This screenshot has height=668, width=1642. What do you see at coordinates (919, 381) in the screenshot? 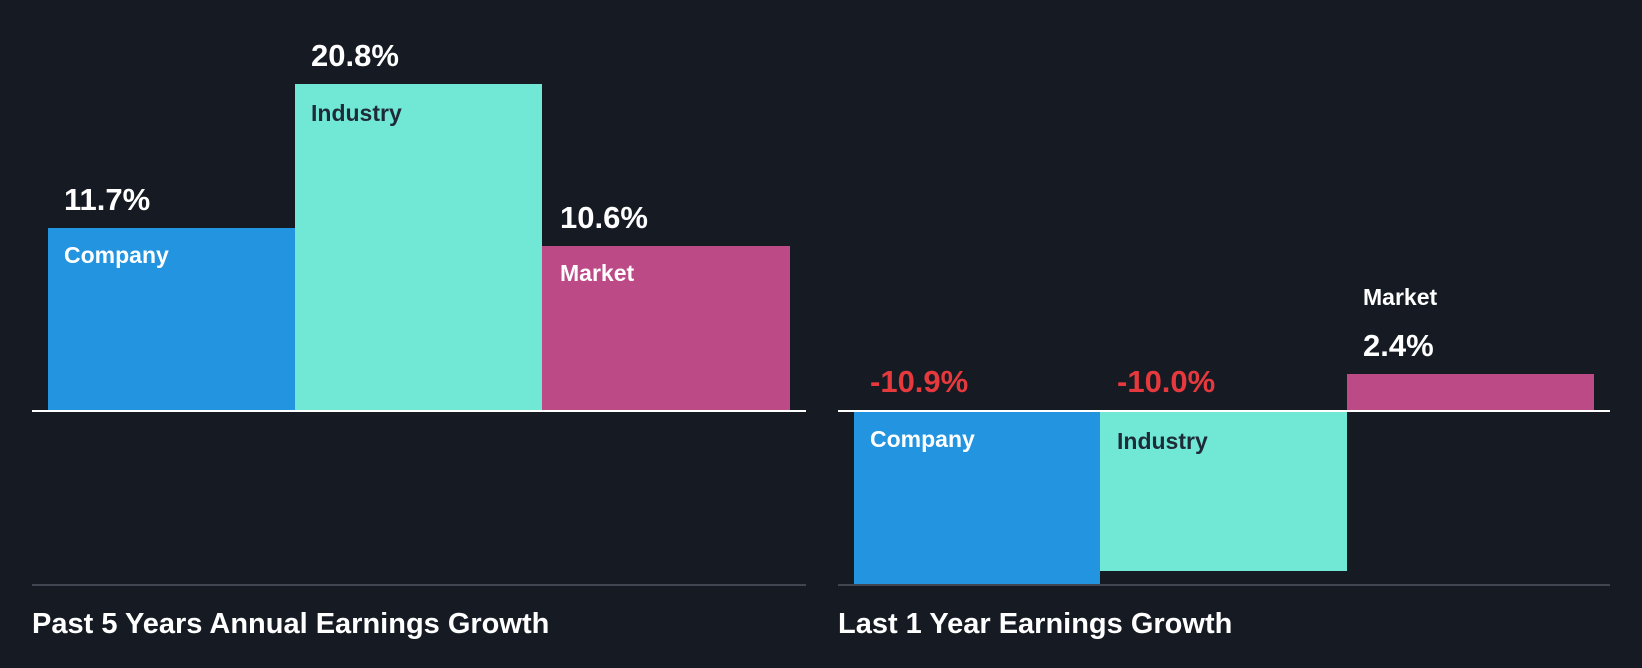
I see `company-1y-value: -10.9%` at bounding box center [919, 381].